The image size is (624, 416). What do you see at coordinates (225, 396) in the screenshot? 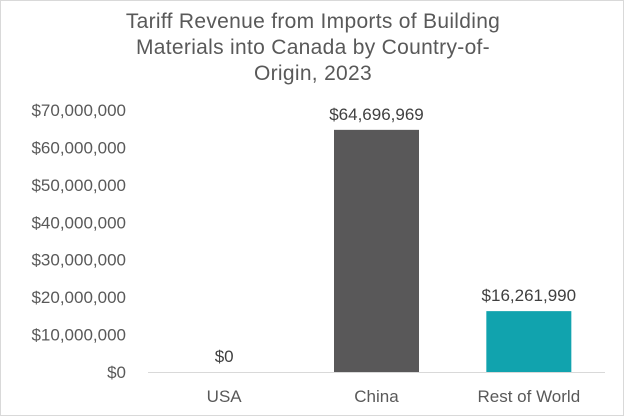
I see `x-tick-label: USA` at bounding box center [225, 396].